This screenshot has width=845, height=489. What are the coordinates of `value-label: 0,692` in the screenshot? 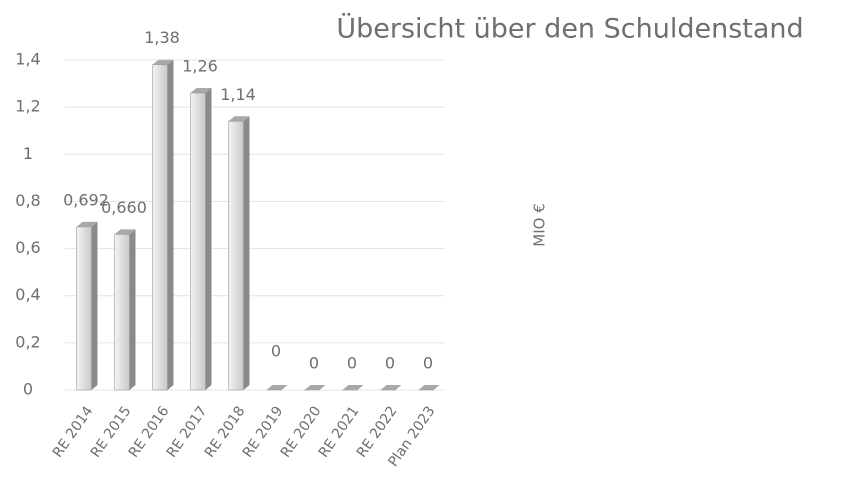 It's located at (86, 199).